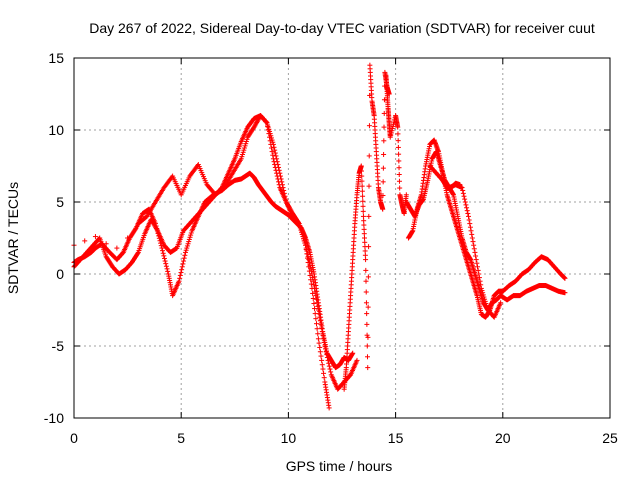  What do you see at coordinates (181, 438) in the screenshot?
I see `x-tick-label: 5` at bounding box center [181, 438].